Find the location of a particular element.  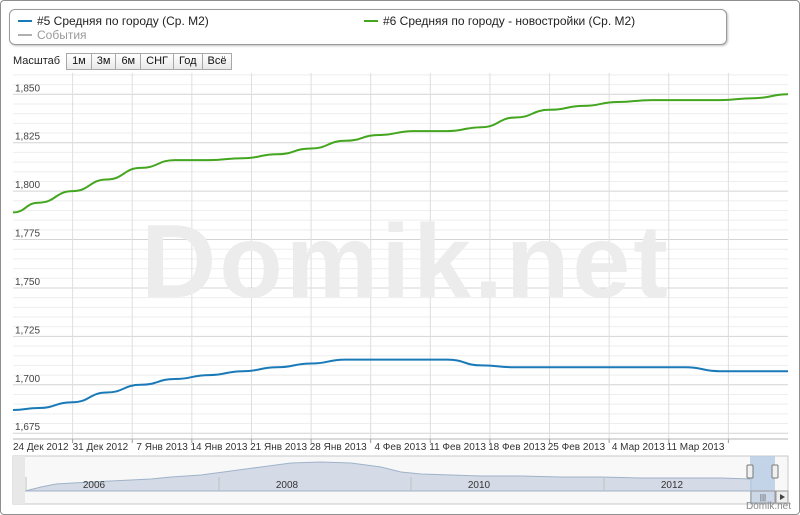

x-tick-label: 28 Янв 2013 is located at coordinates (338, 447).